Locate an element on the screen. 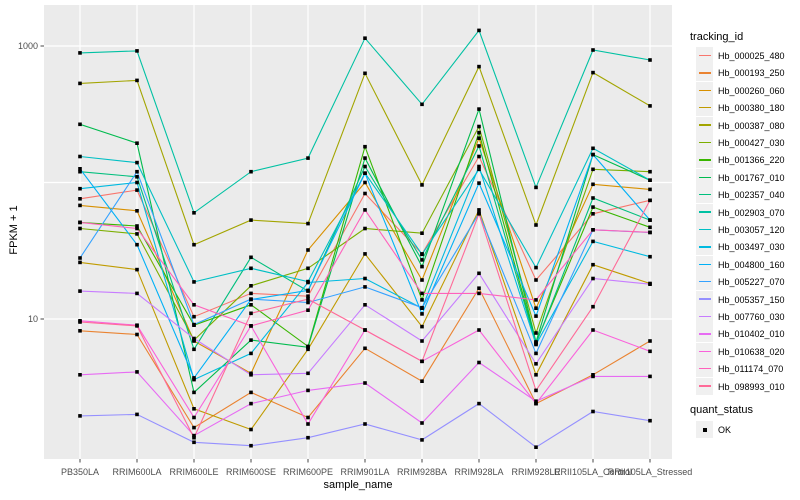  legend-item-label: Hb_010402_010 is located at coordinates (751, 334).